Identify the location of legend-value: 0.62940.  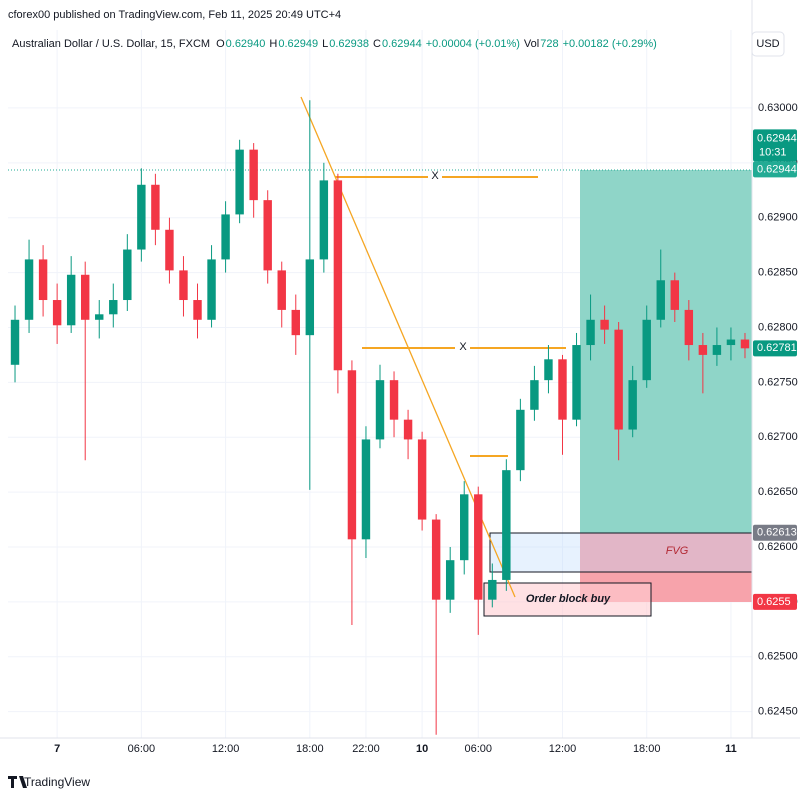
(246, 44).